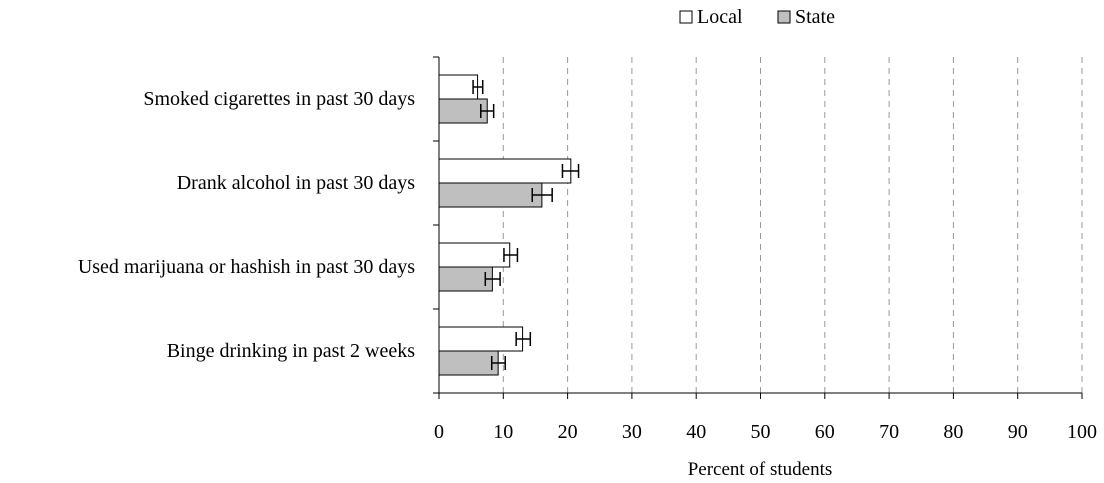  What do you see at coordinates (889, 432) in the screenshot?
I see `x-tick-label: 70` at bounding box center [889, 432].